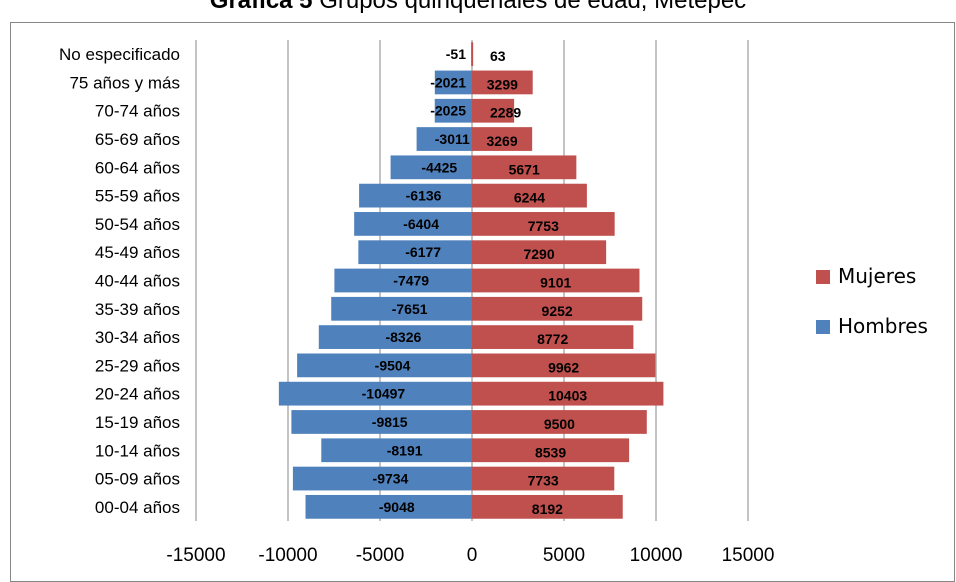 This screenshot has width=956, height=582. Describe the element at coordinates (124, 82) in the screenshot. I see `y-category-label: 75 años y más` at that location.